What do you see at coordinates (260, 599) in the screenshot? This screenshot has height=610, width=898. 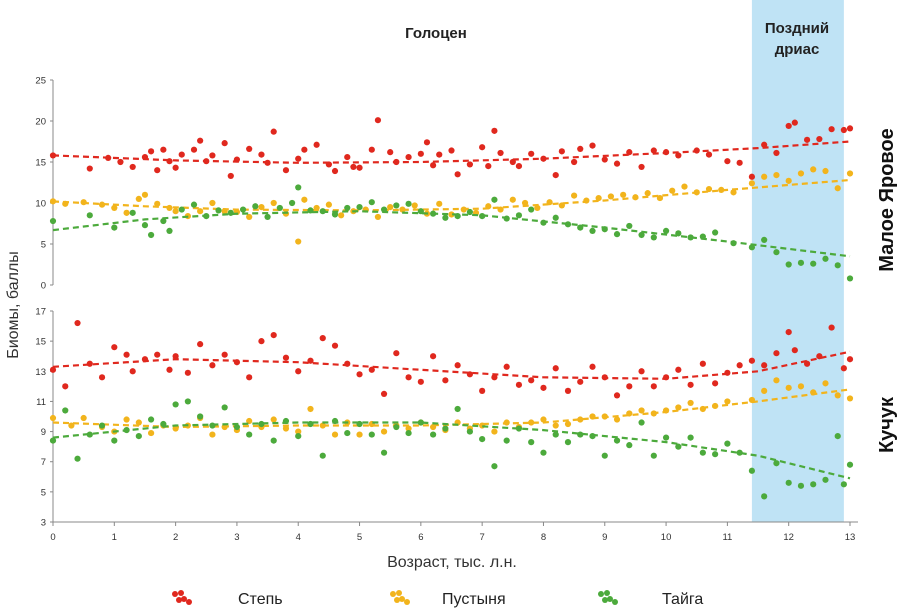 I see `legend-label: Степь` at bounding box center [260, 599].